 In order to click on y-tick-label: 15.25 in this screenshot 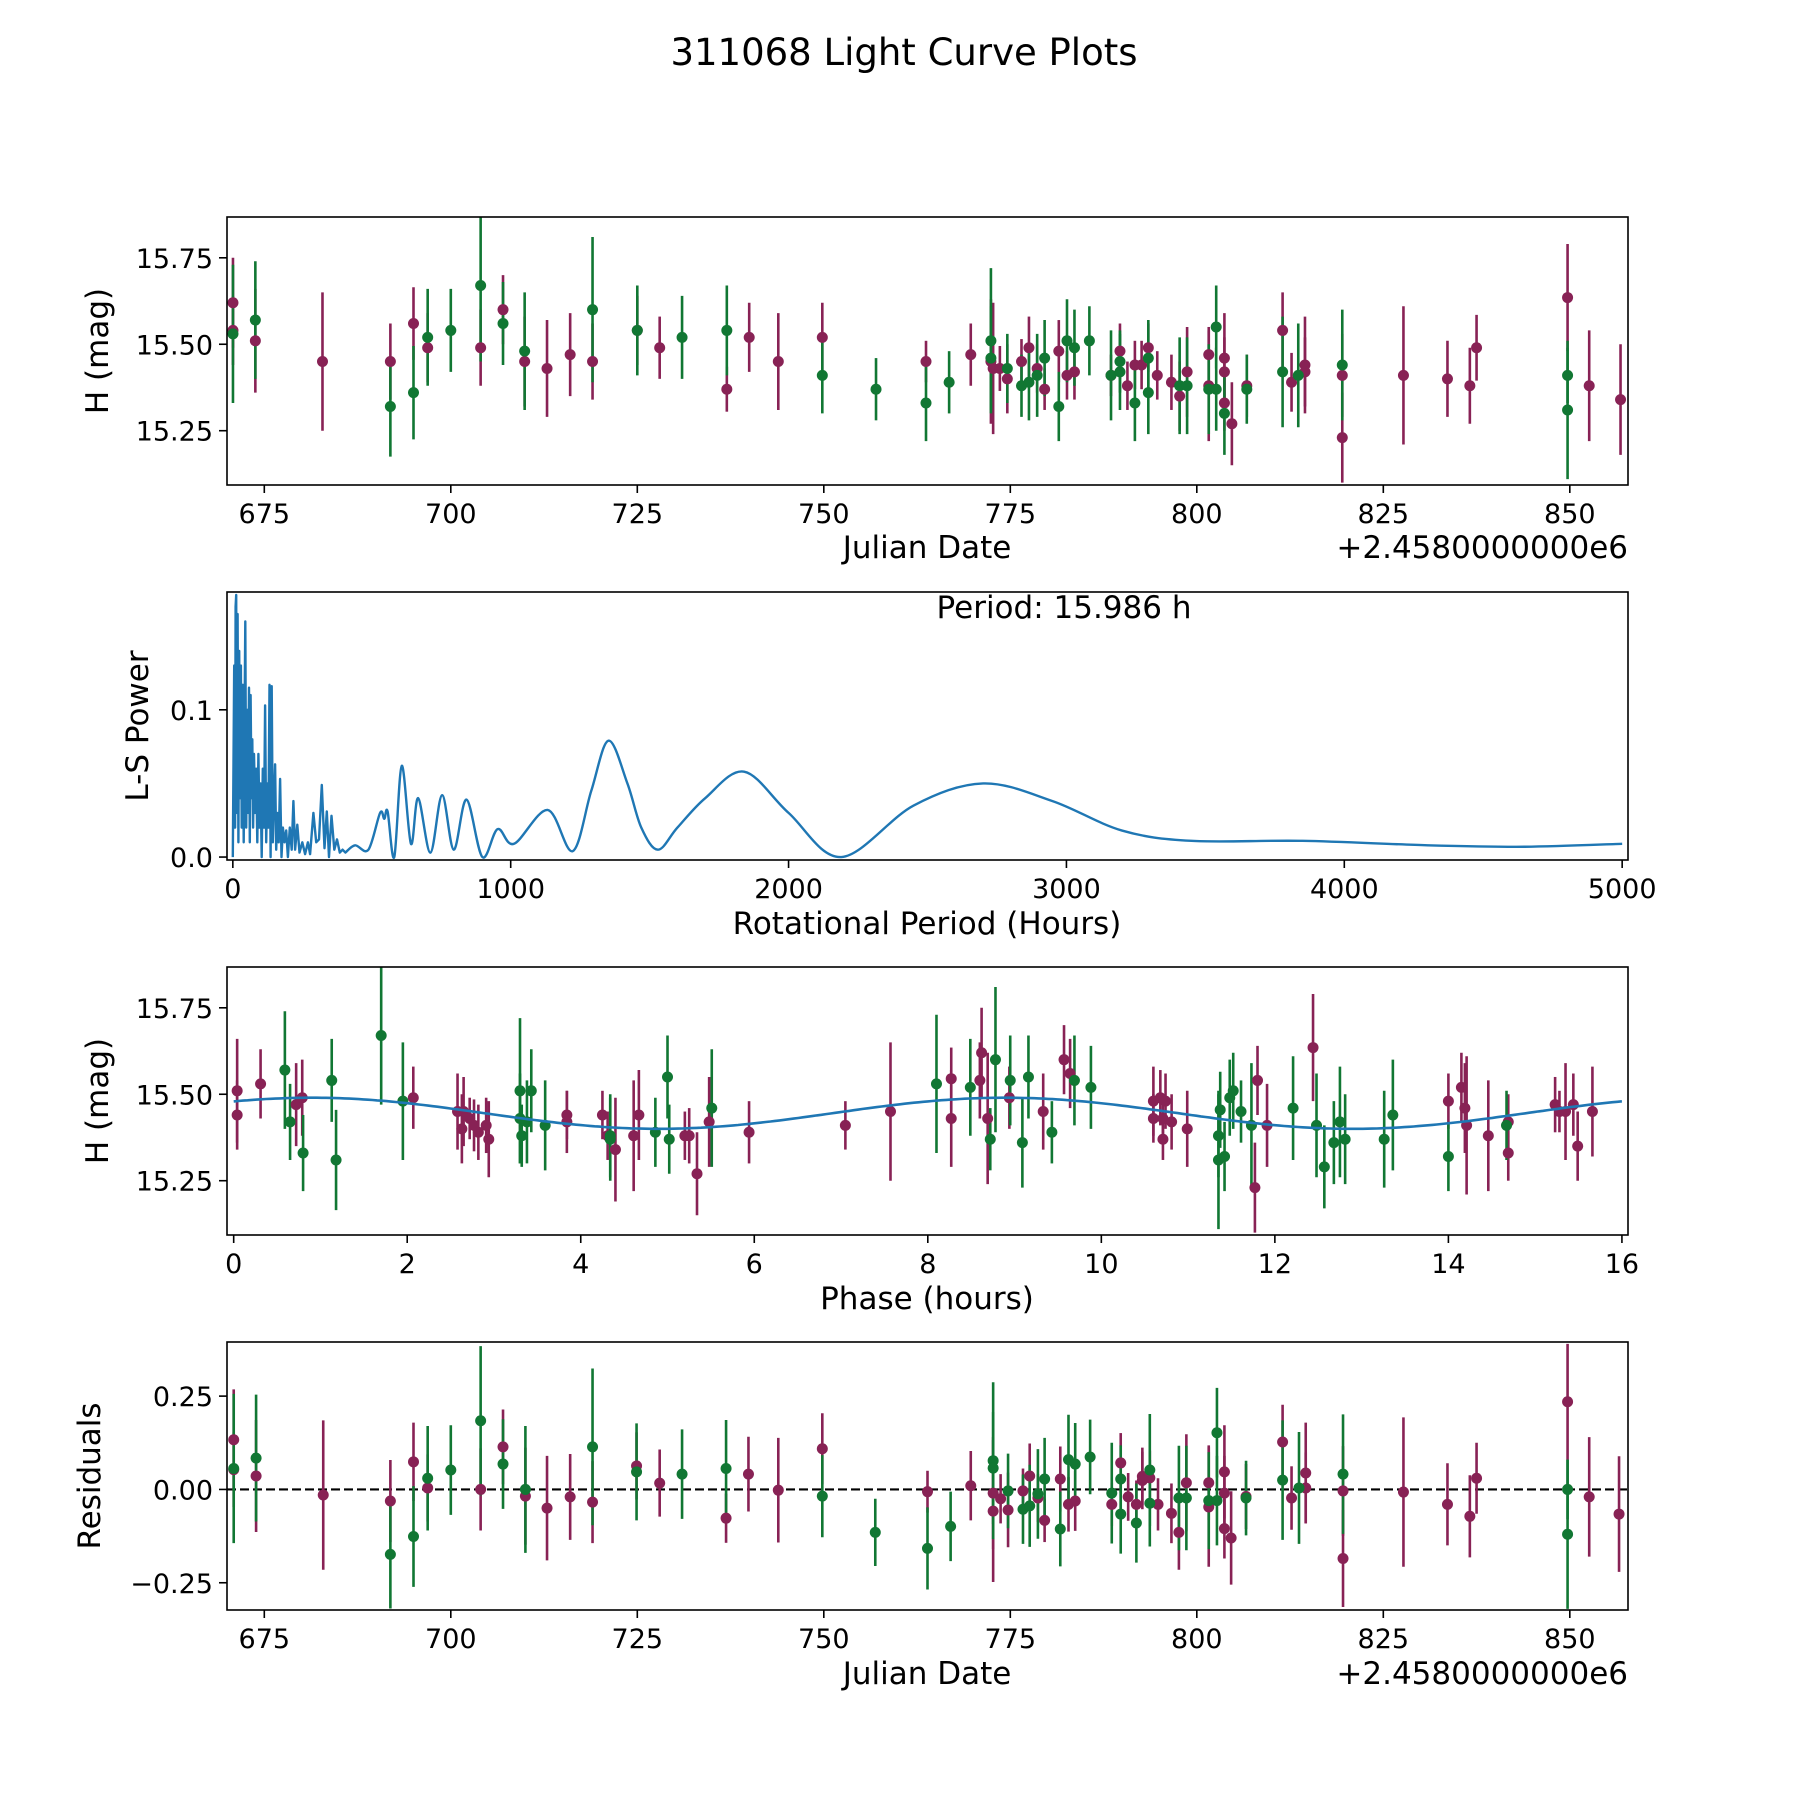, I will do `click(174, 1182)`.